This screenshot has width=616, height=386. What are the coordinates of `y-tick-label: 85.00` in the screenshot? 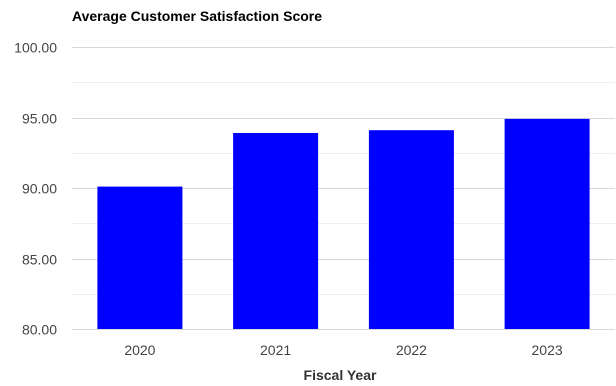 It's located at (39, 260).